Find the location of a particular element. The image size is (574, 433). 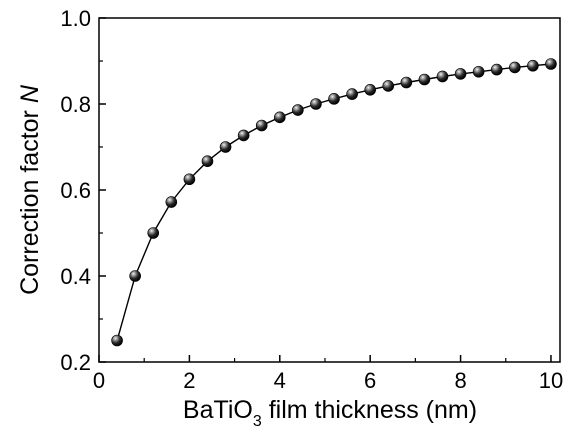

x-tick-label: 4 is located at coordinates (280, 380).